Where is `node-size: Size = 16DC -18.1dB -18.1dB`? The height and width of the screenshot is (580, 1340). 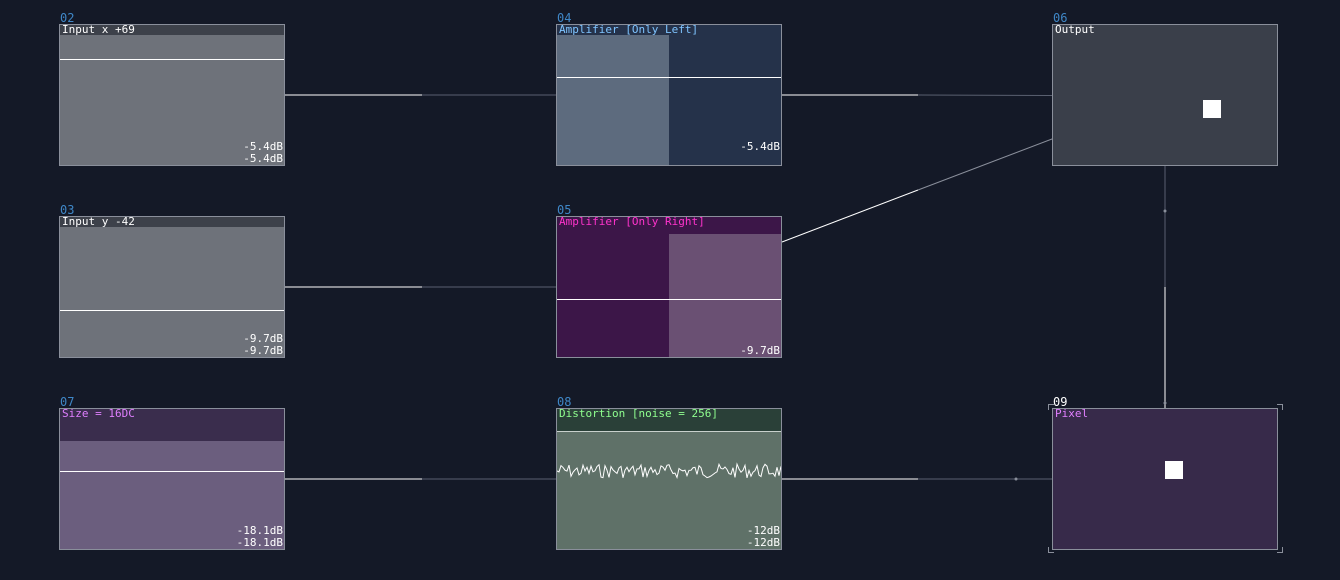
node-size: Size = 16DC -18.1dB -18.1dB is located at coordinates (172, 479).